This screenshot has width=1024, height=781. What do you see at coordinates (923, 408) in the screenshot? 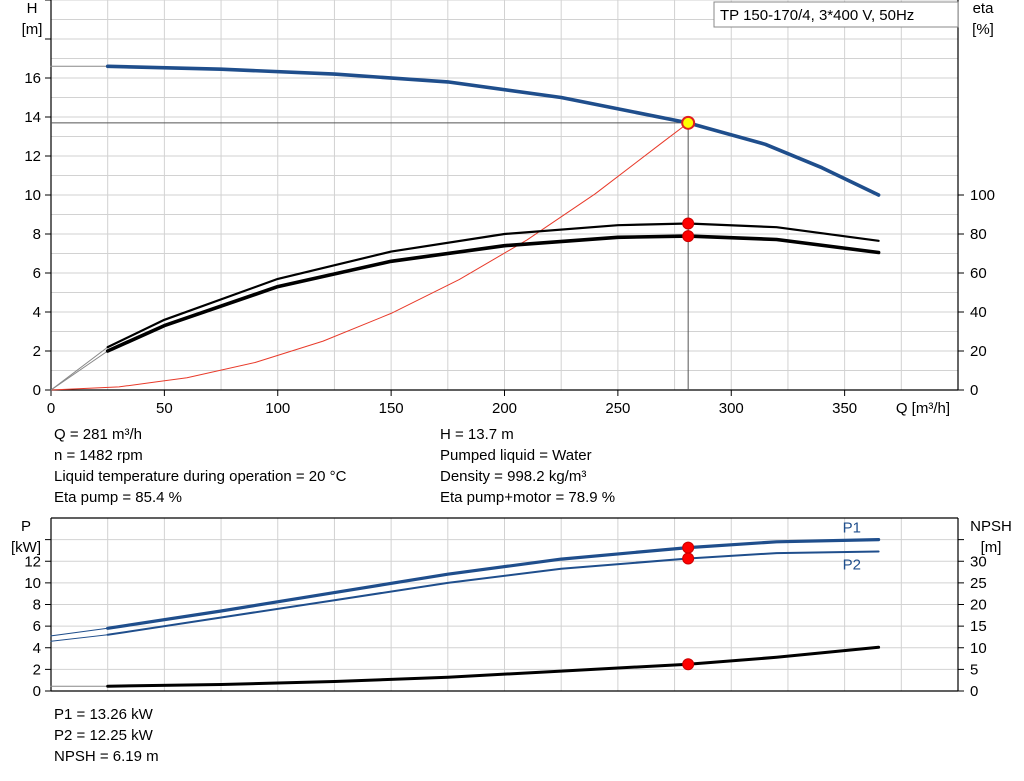
I see `x-axis-label: Q [m³/h]` at bounding box center [923, 408].